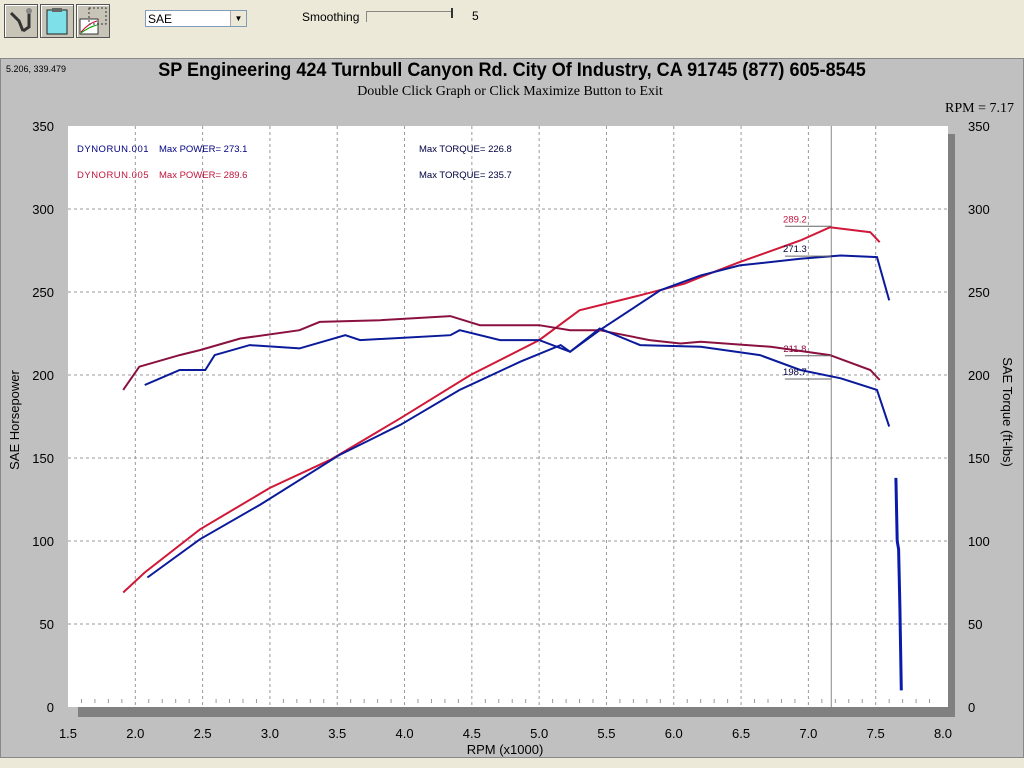 The image size is (1024, 768). I want to click on y2-tick-label: 250, so click(979, 292).